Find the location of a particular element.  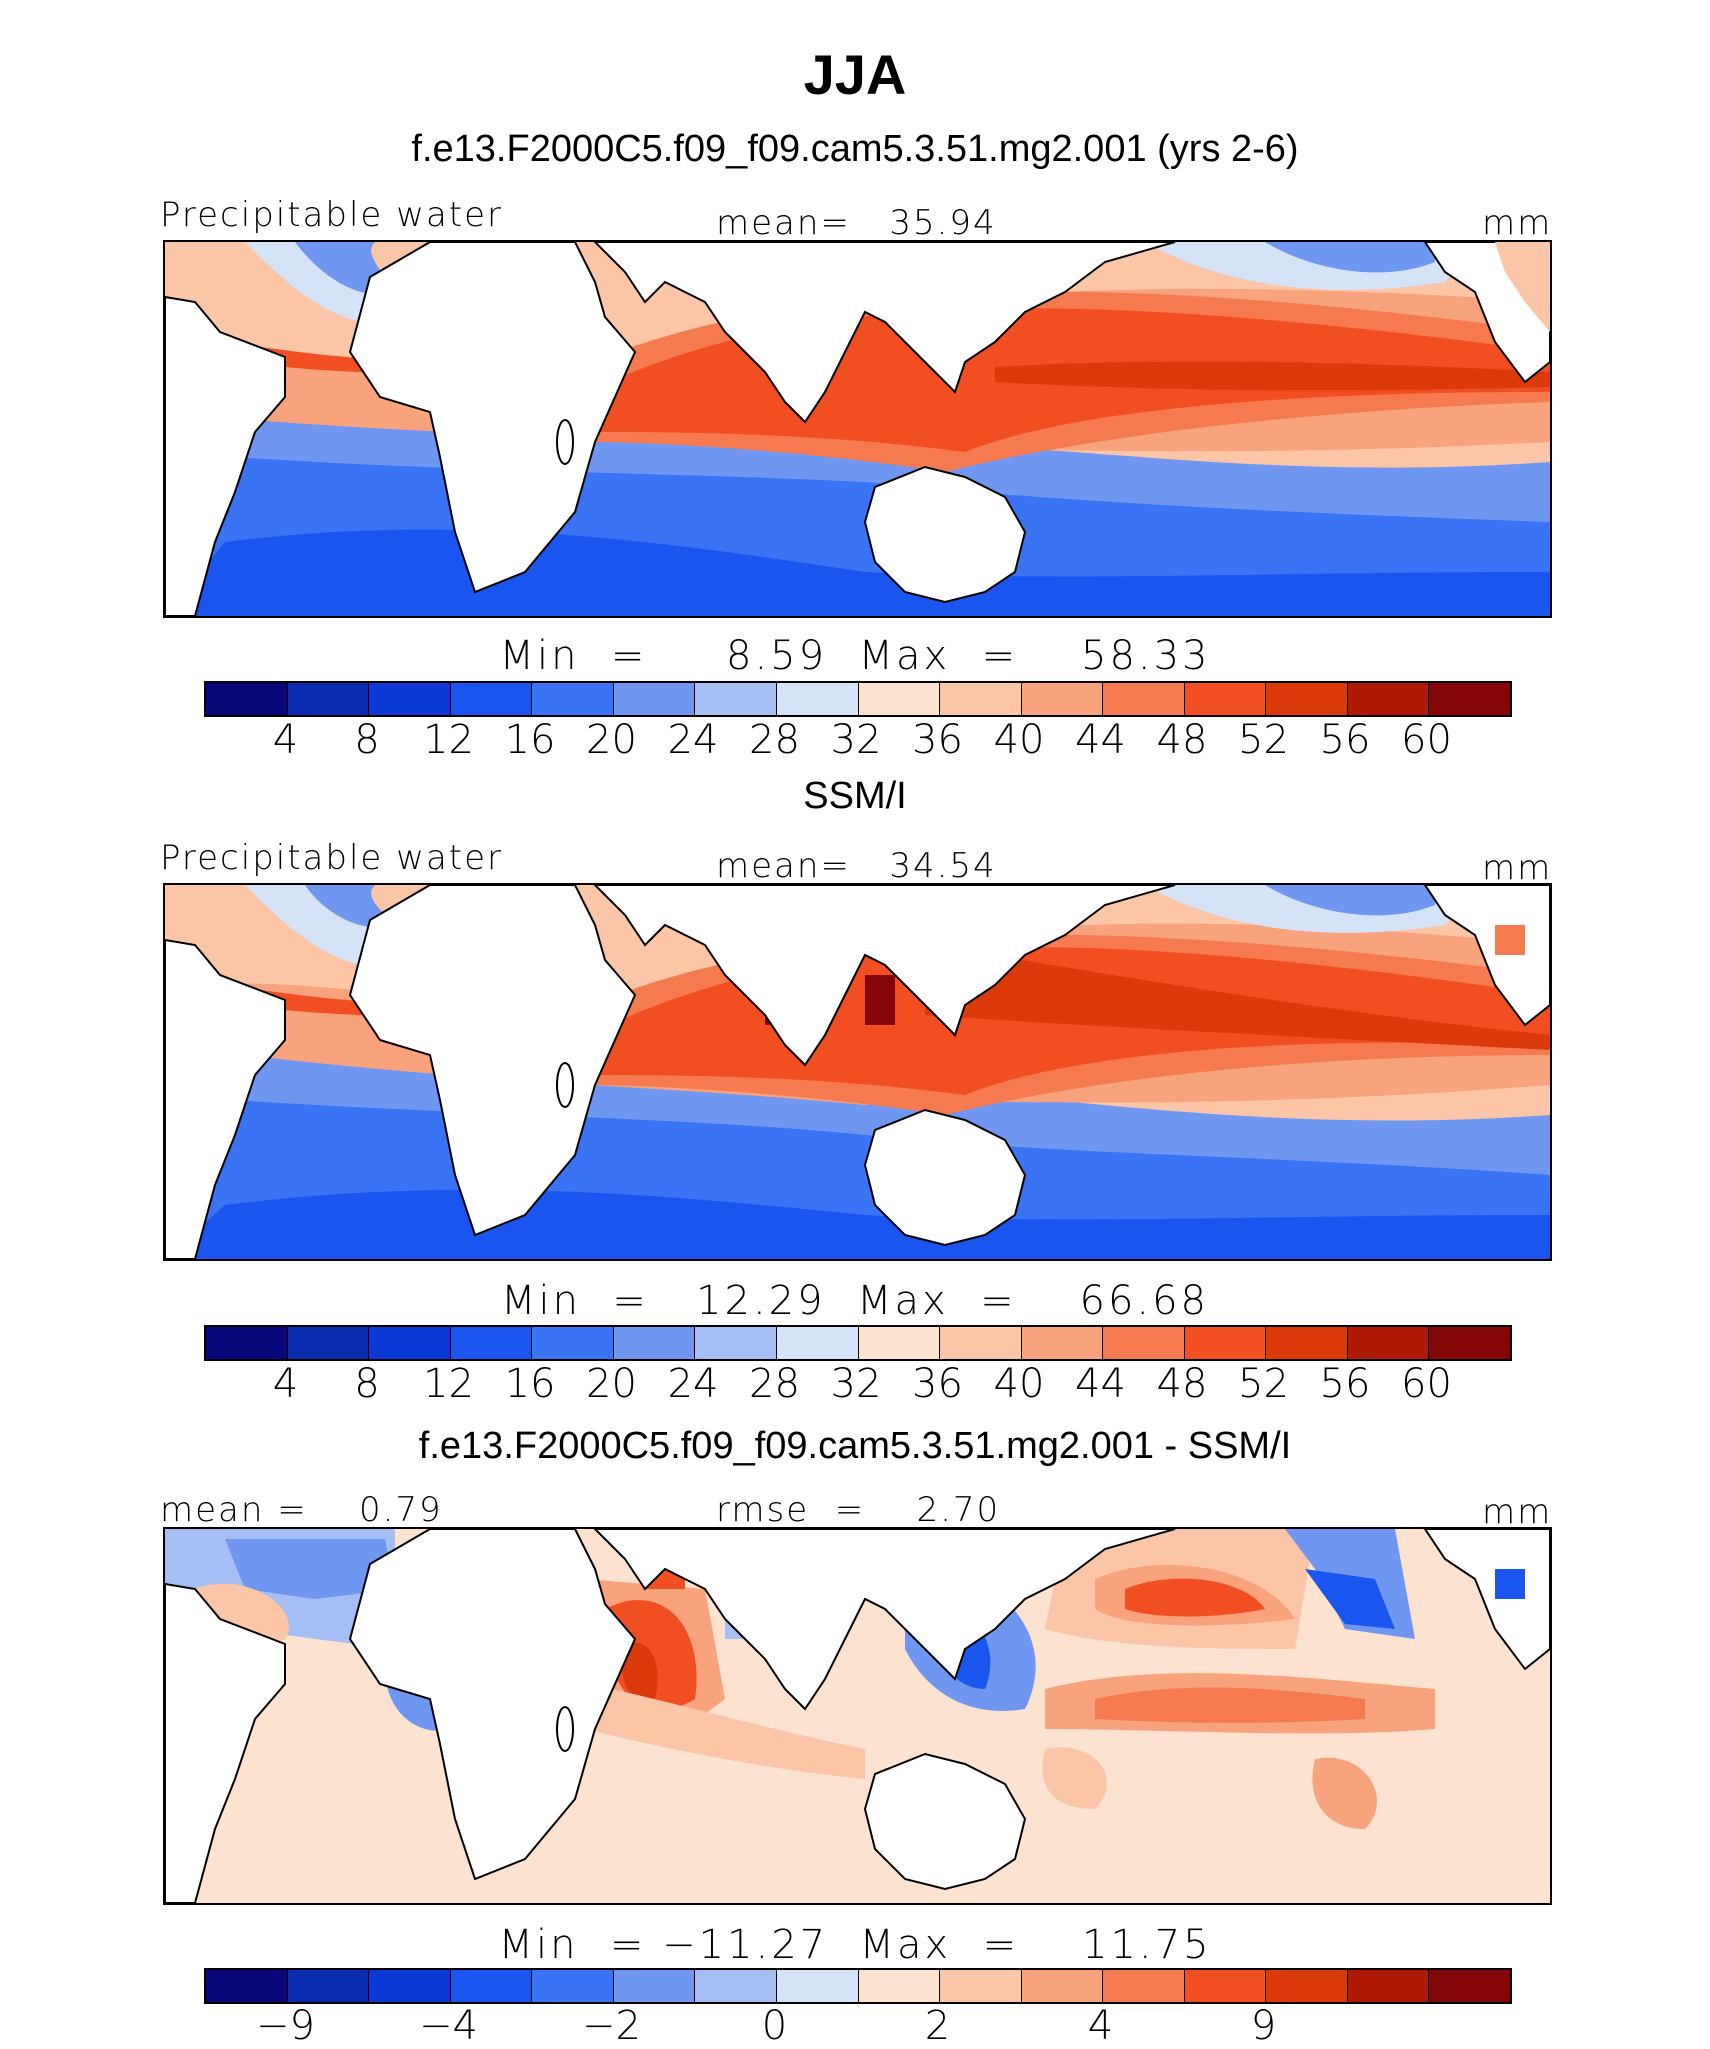

panel-1-colorbar is located at coordinates (858, 699).